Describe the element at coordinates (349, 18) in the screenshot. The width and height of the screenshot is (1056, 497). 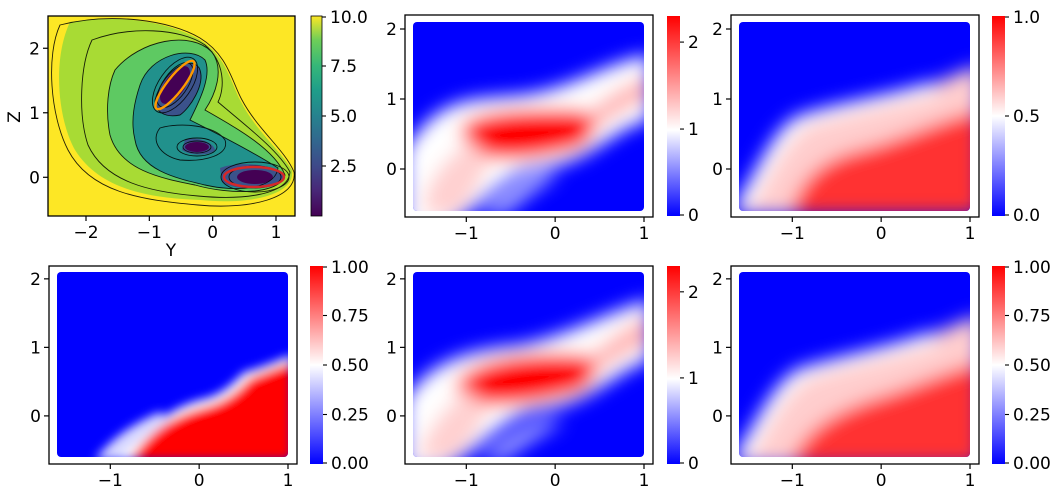
I see `colorbar-tick-label: 10.0` at that location.